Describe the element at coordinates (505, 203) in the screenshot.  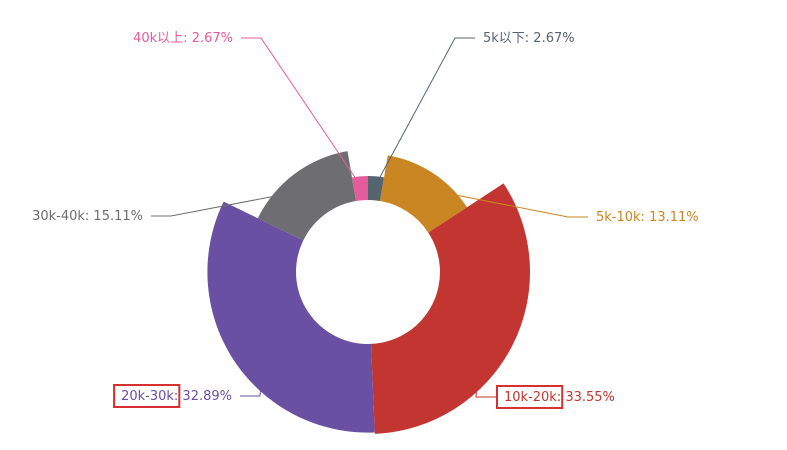
I see `leader-line-5k-10k` at that location.